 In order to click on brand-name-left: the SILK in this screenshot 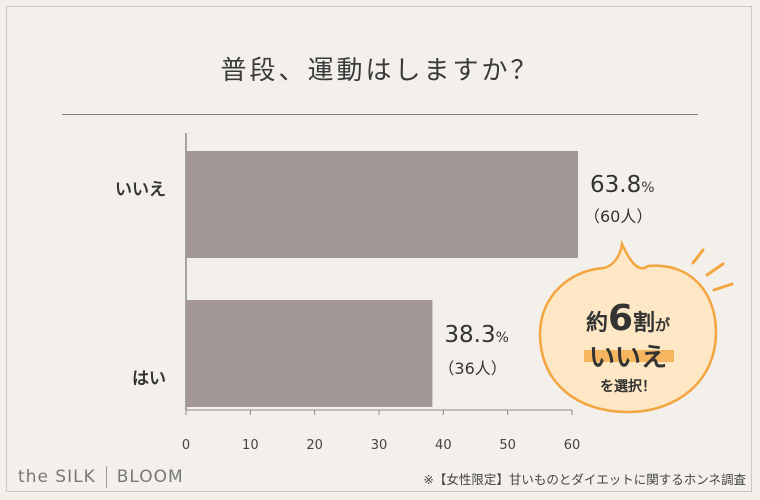, I will do `click(57, 477)`.